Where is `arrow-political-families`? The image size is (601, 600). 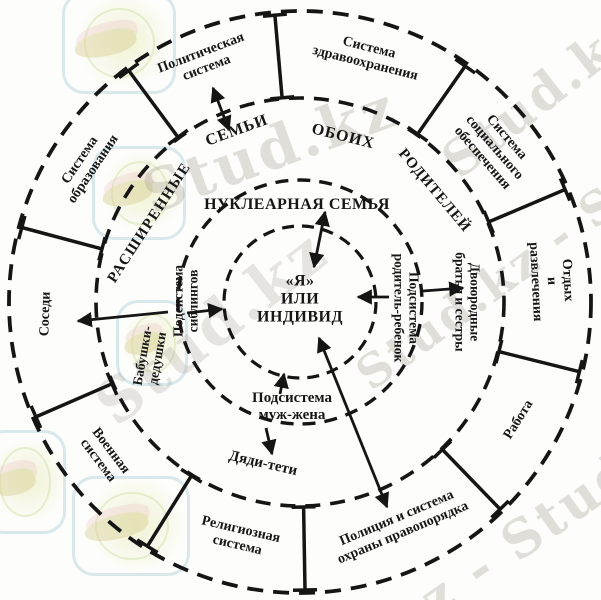 arrow-political-families is located at coordinates (221, 109).